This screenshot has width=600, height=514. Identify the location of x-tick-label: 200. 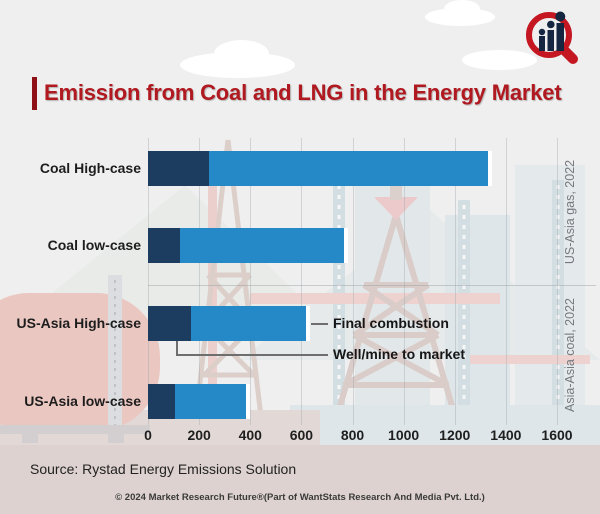
(199, 435).